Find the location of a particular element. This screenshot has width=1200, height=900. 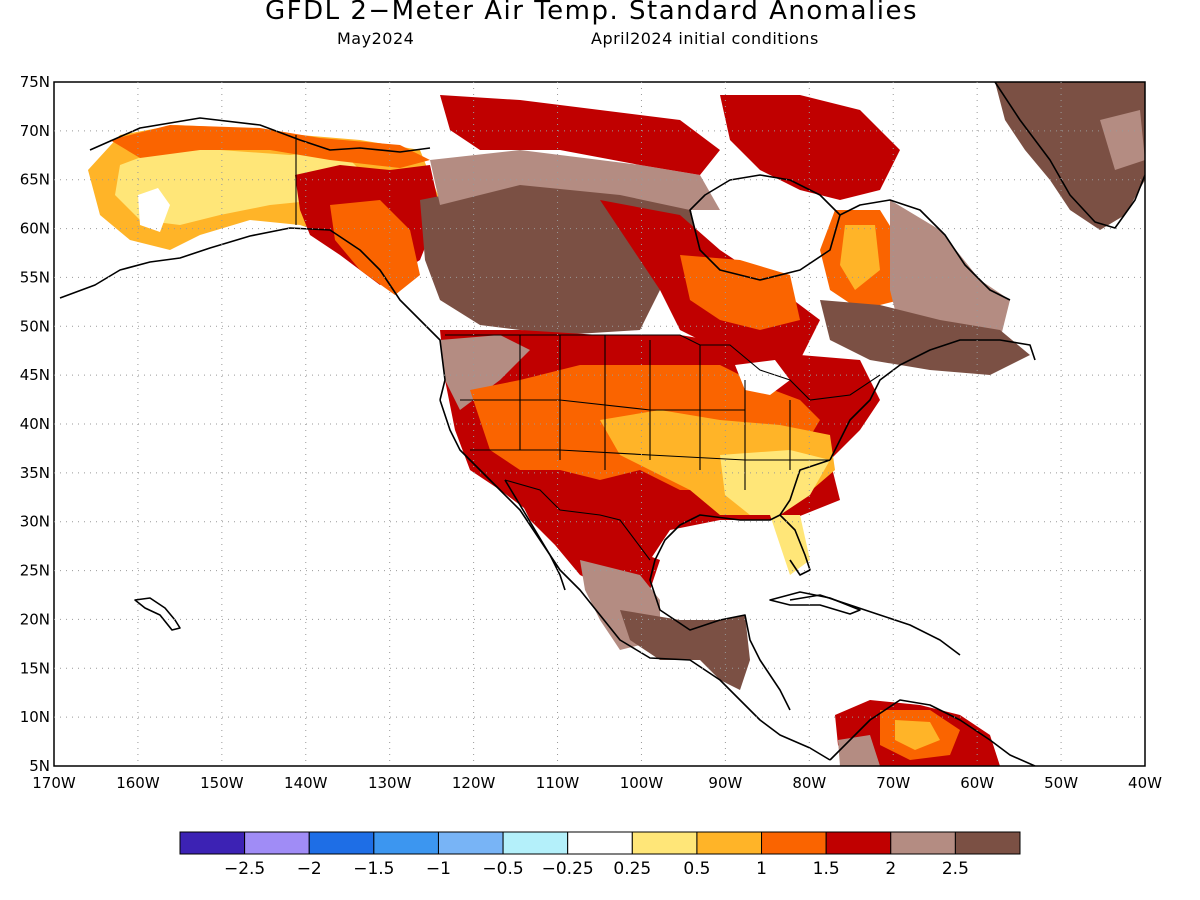

lat-label: 45N is located at coordinates (35, 375).